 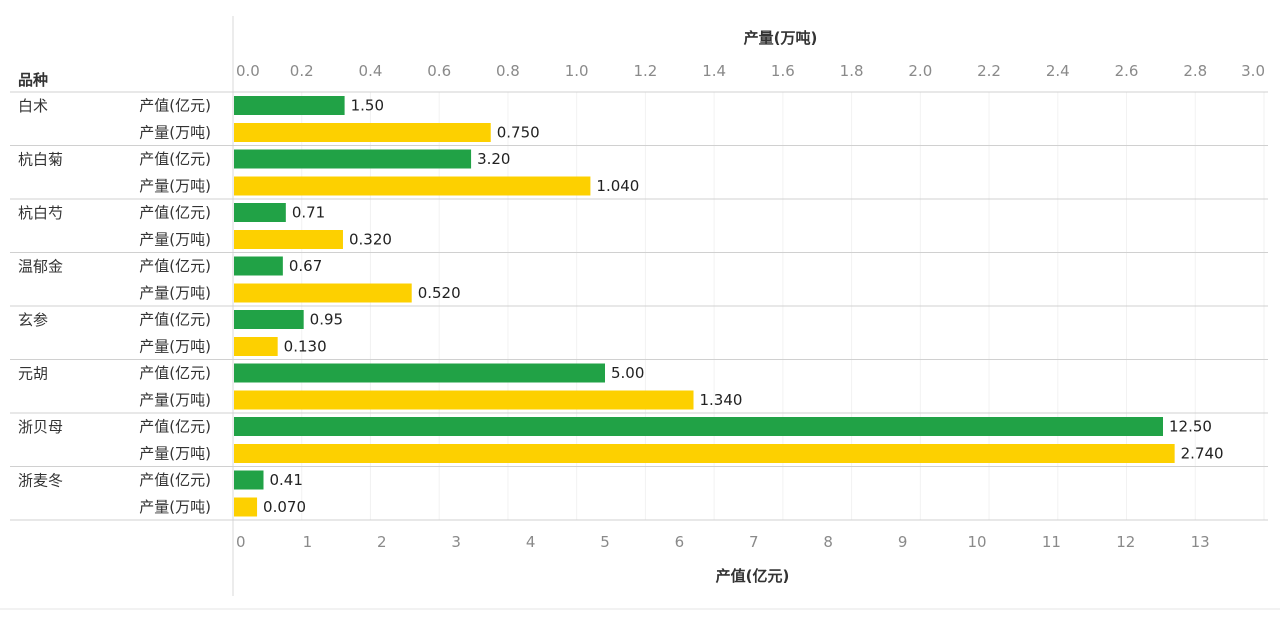 I want to click on dimension-header: 品种, so click(x=33, y=80).